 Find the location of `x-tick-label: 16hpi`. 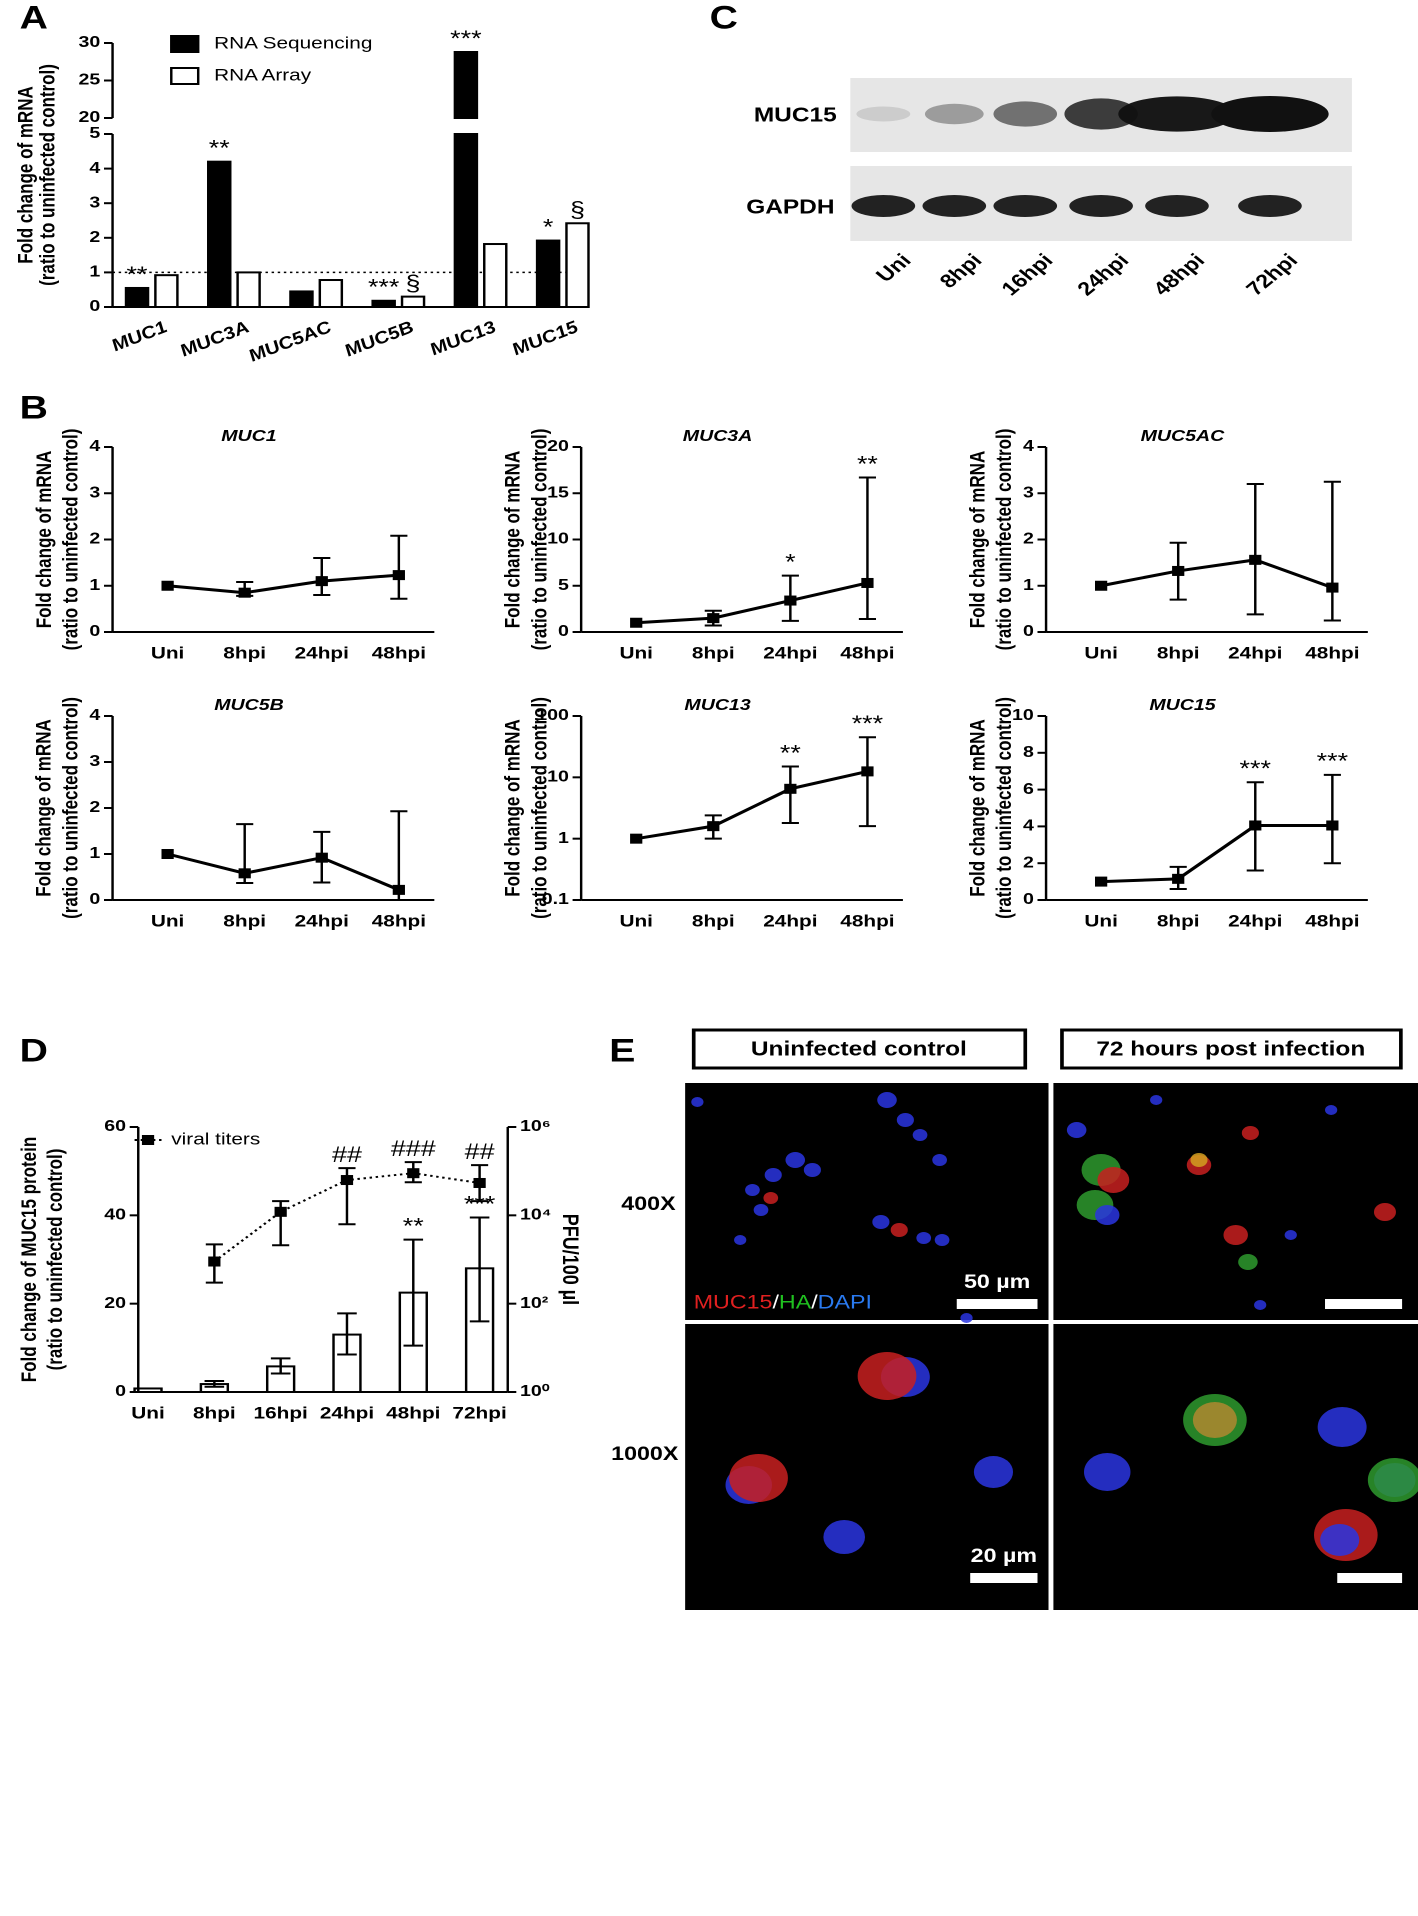

x-tick-label: 16hpi is located at coordinates (281, 1413).